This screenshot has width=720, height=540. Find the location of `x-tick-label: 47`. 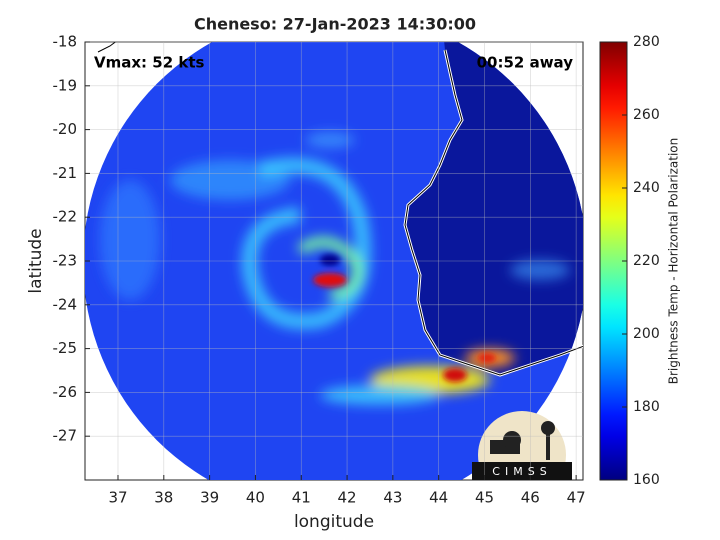

x-tick-label: 47 is located at coordinates (576, 498).